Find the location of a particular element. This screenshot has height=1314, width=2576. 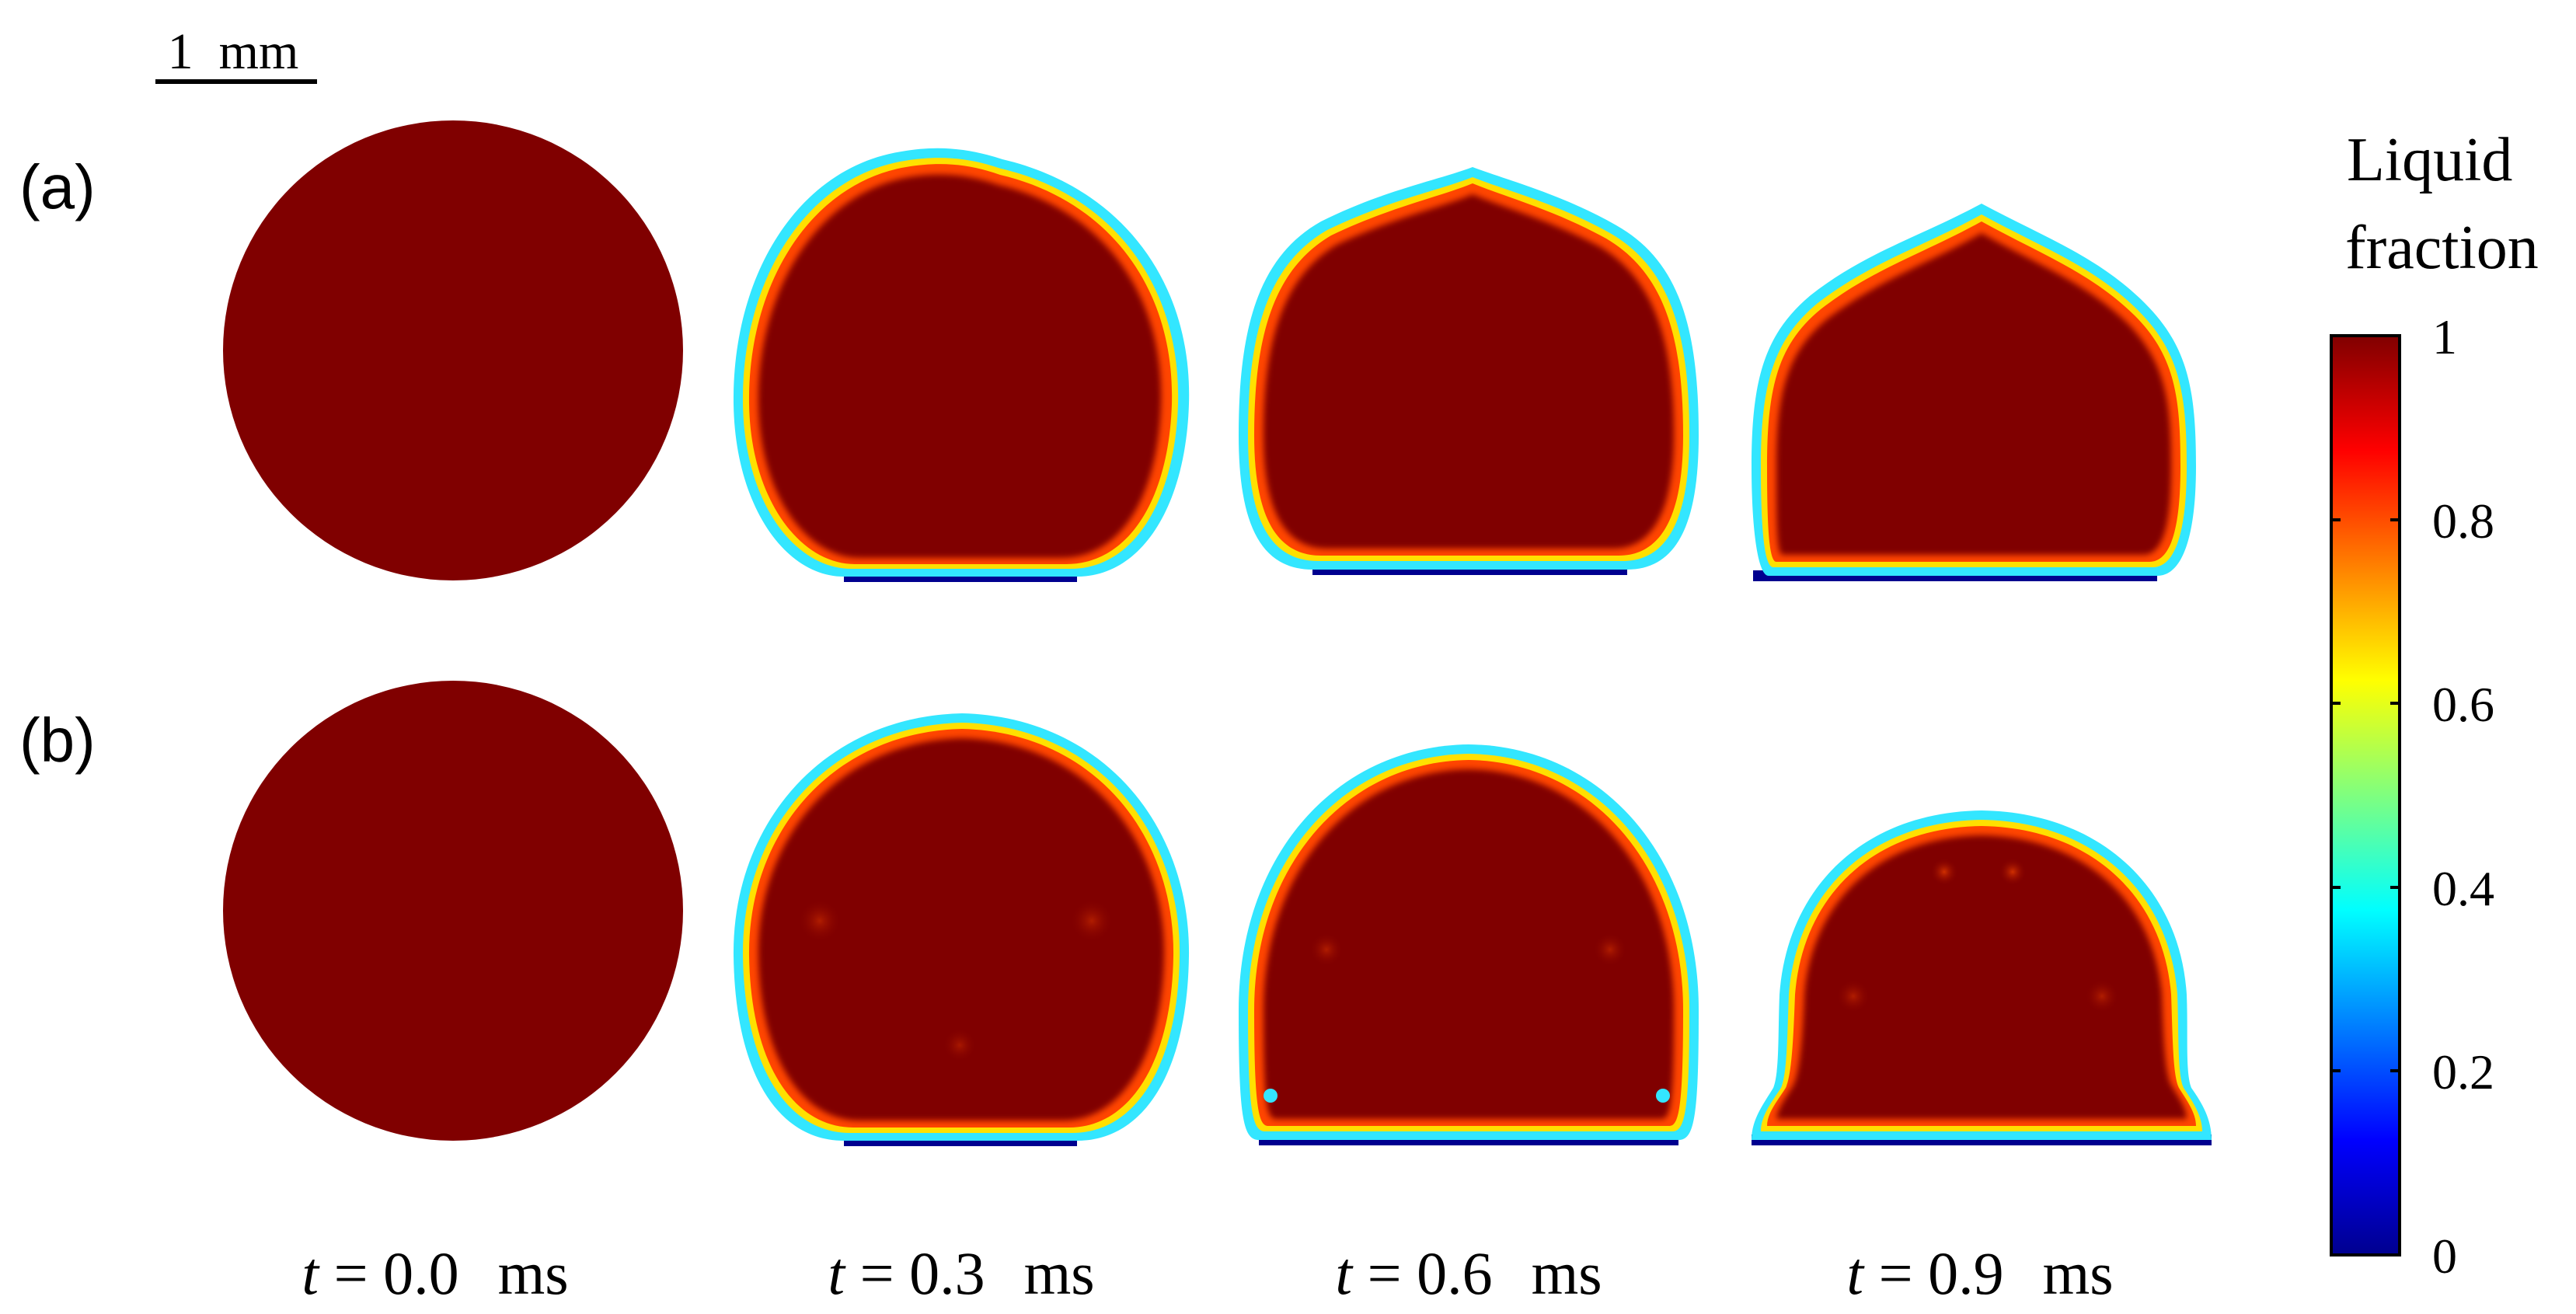

droplet-b-t09 is located at coordinates (1982, 977).